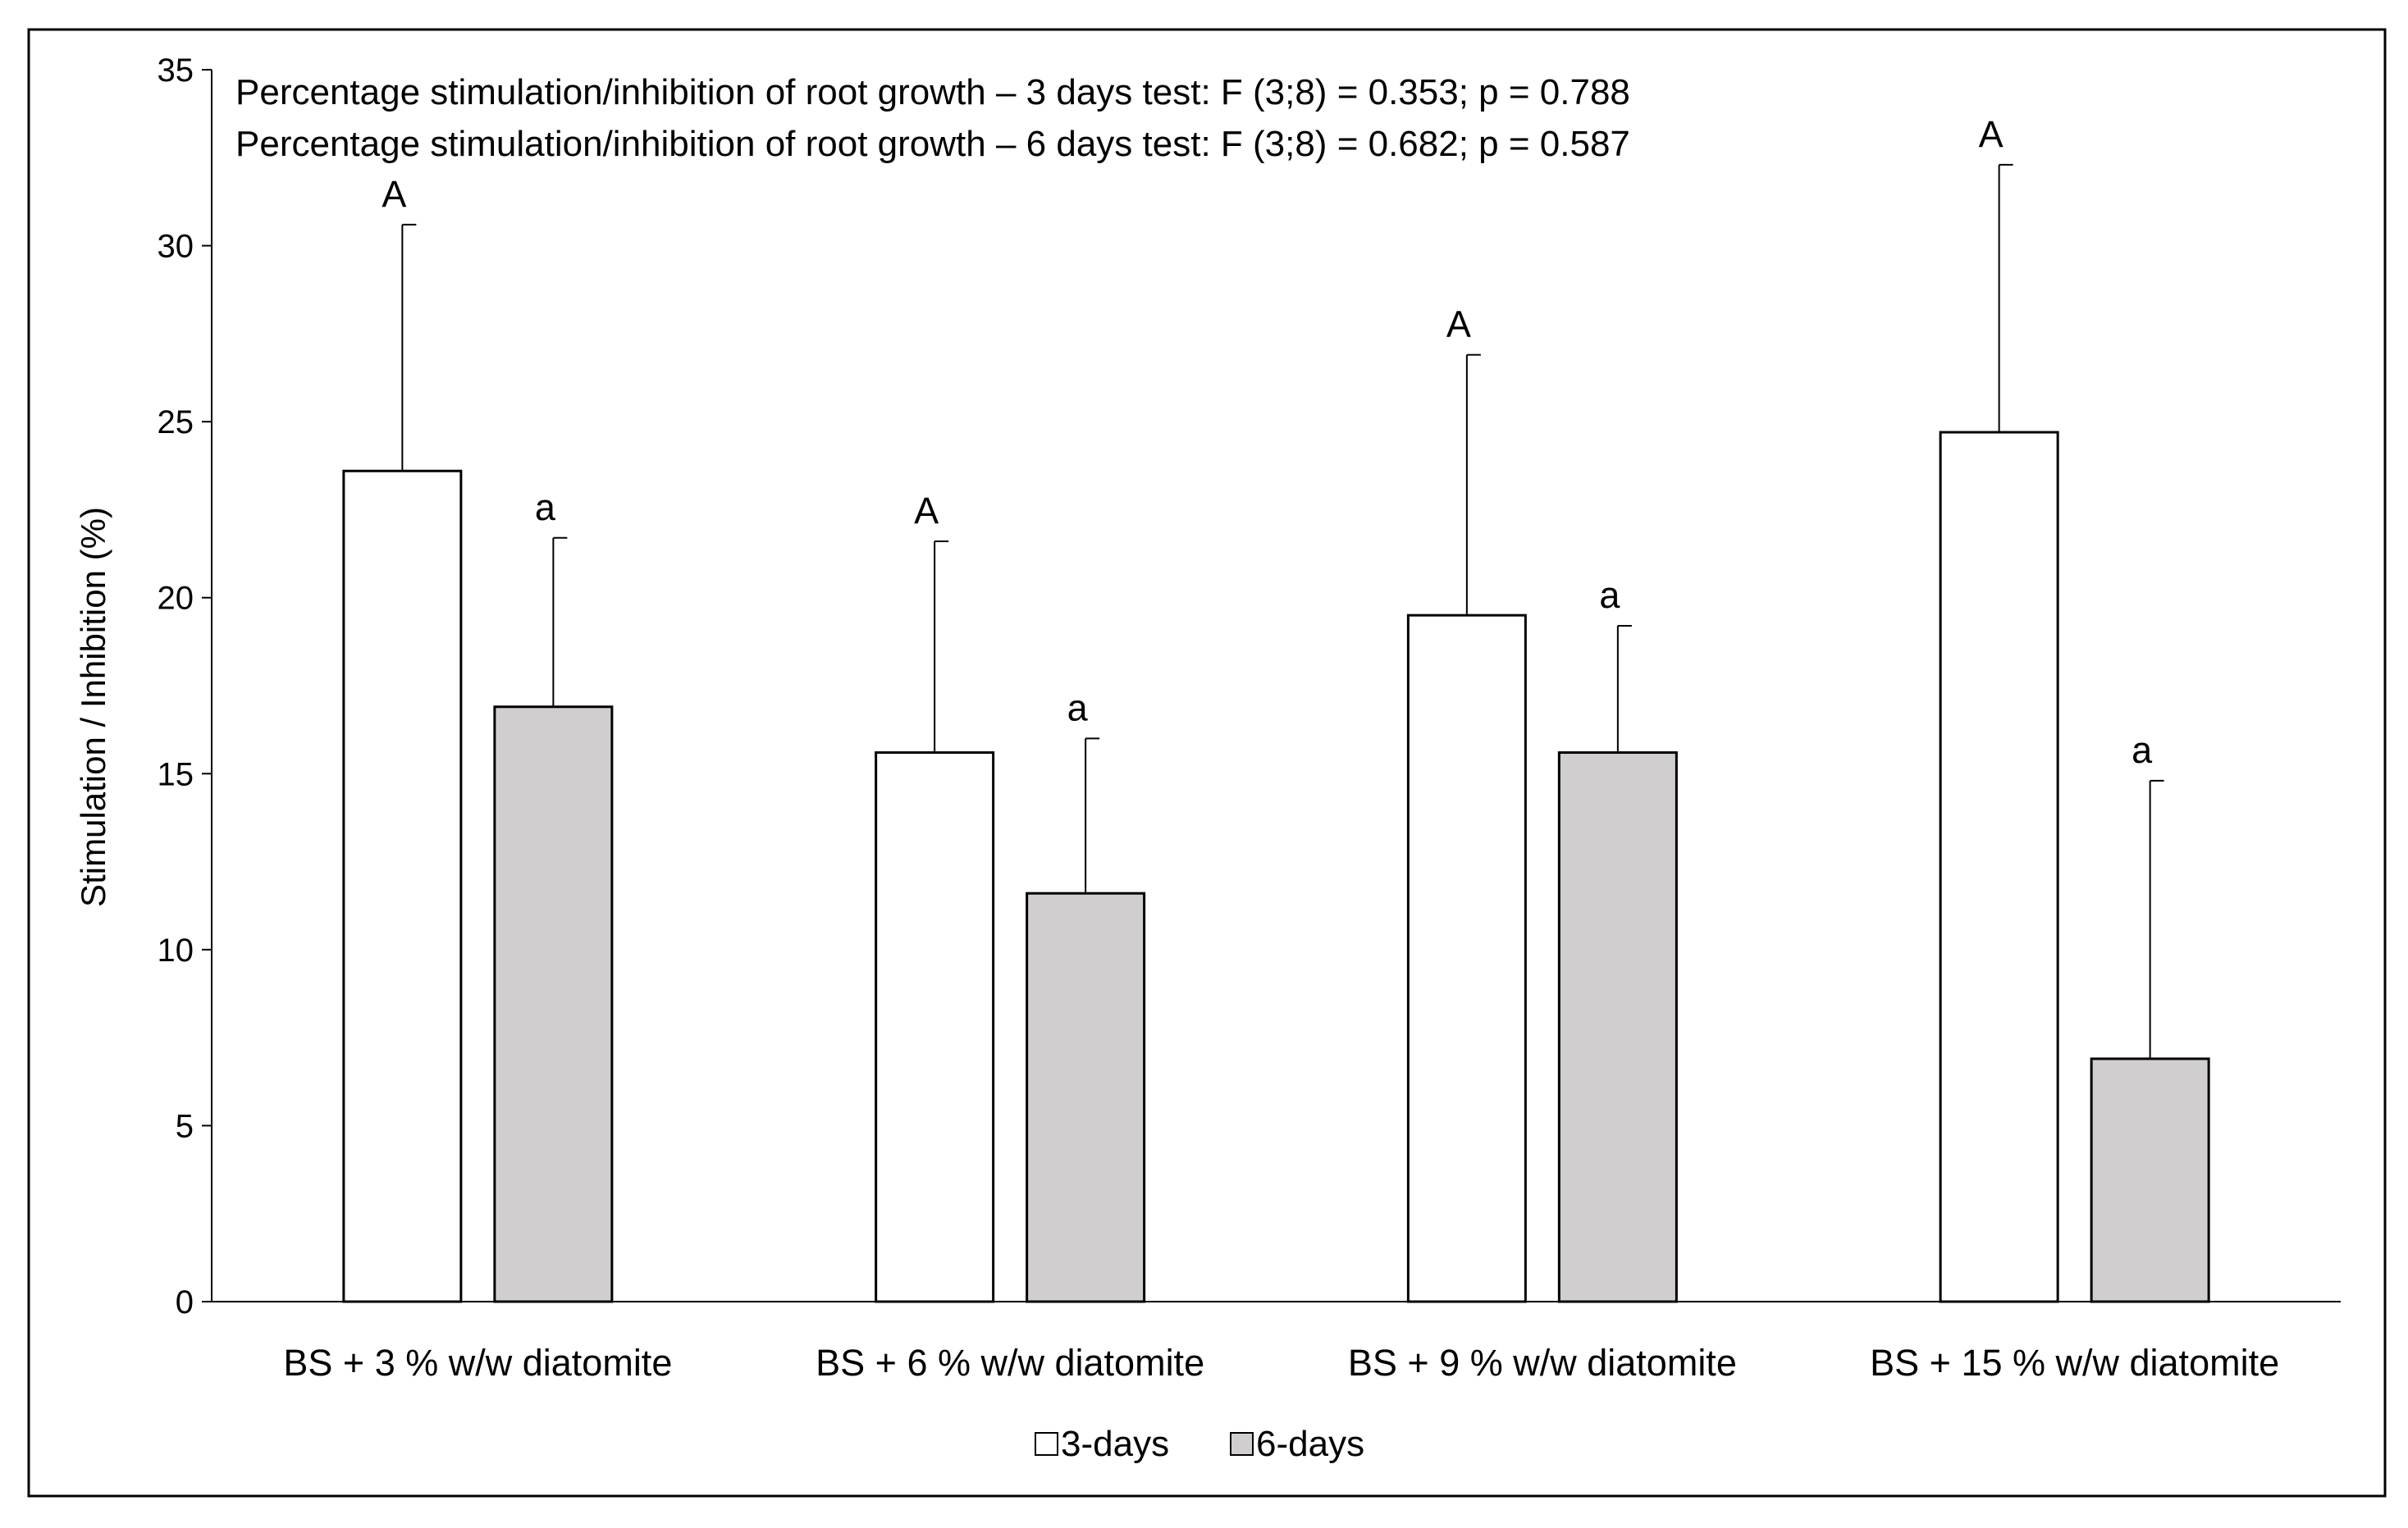  I want to click on category-label: BS + 6 % w/w diatomite, so click(1010, 1363).